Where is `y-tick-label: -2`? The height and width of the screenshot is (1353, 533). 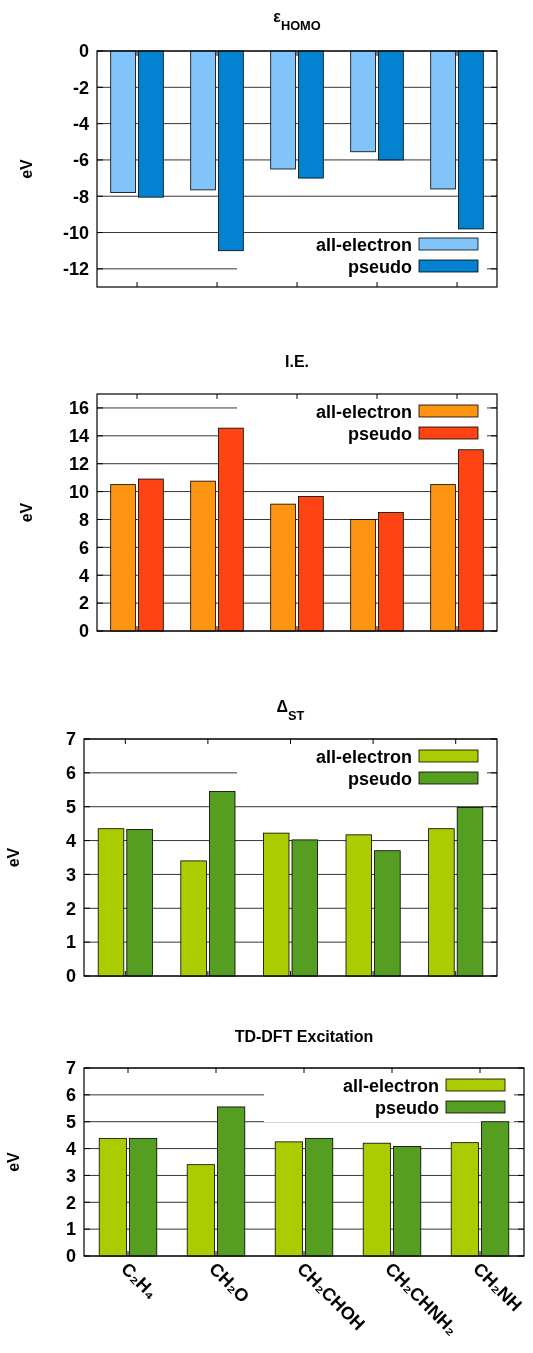
y-tick-label: -2 is located at coordinates (80, 87).